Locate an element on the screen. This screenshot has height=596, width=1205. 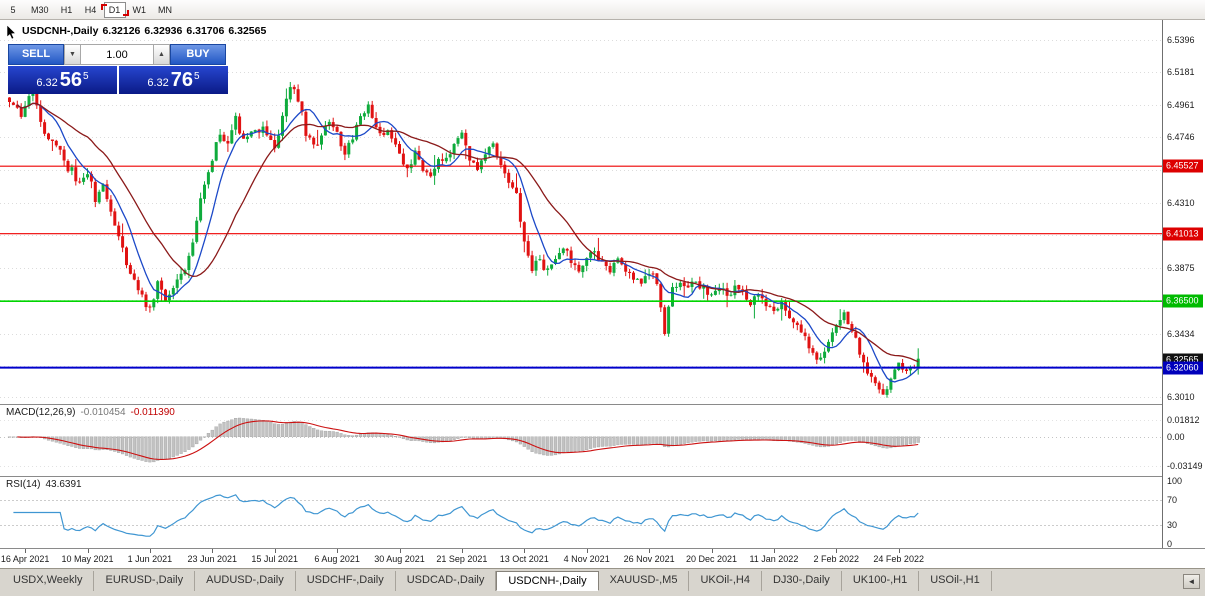
volume-down-button: ▼ is located at coordinates (72, 54).